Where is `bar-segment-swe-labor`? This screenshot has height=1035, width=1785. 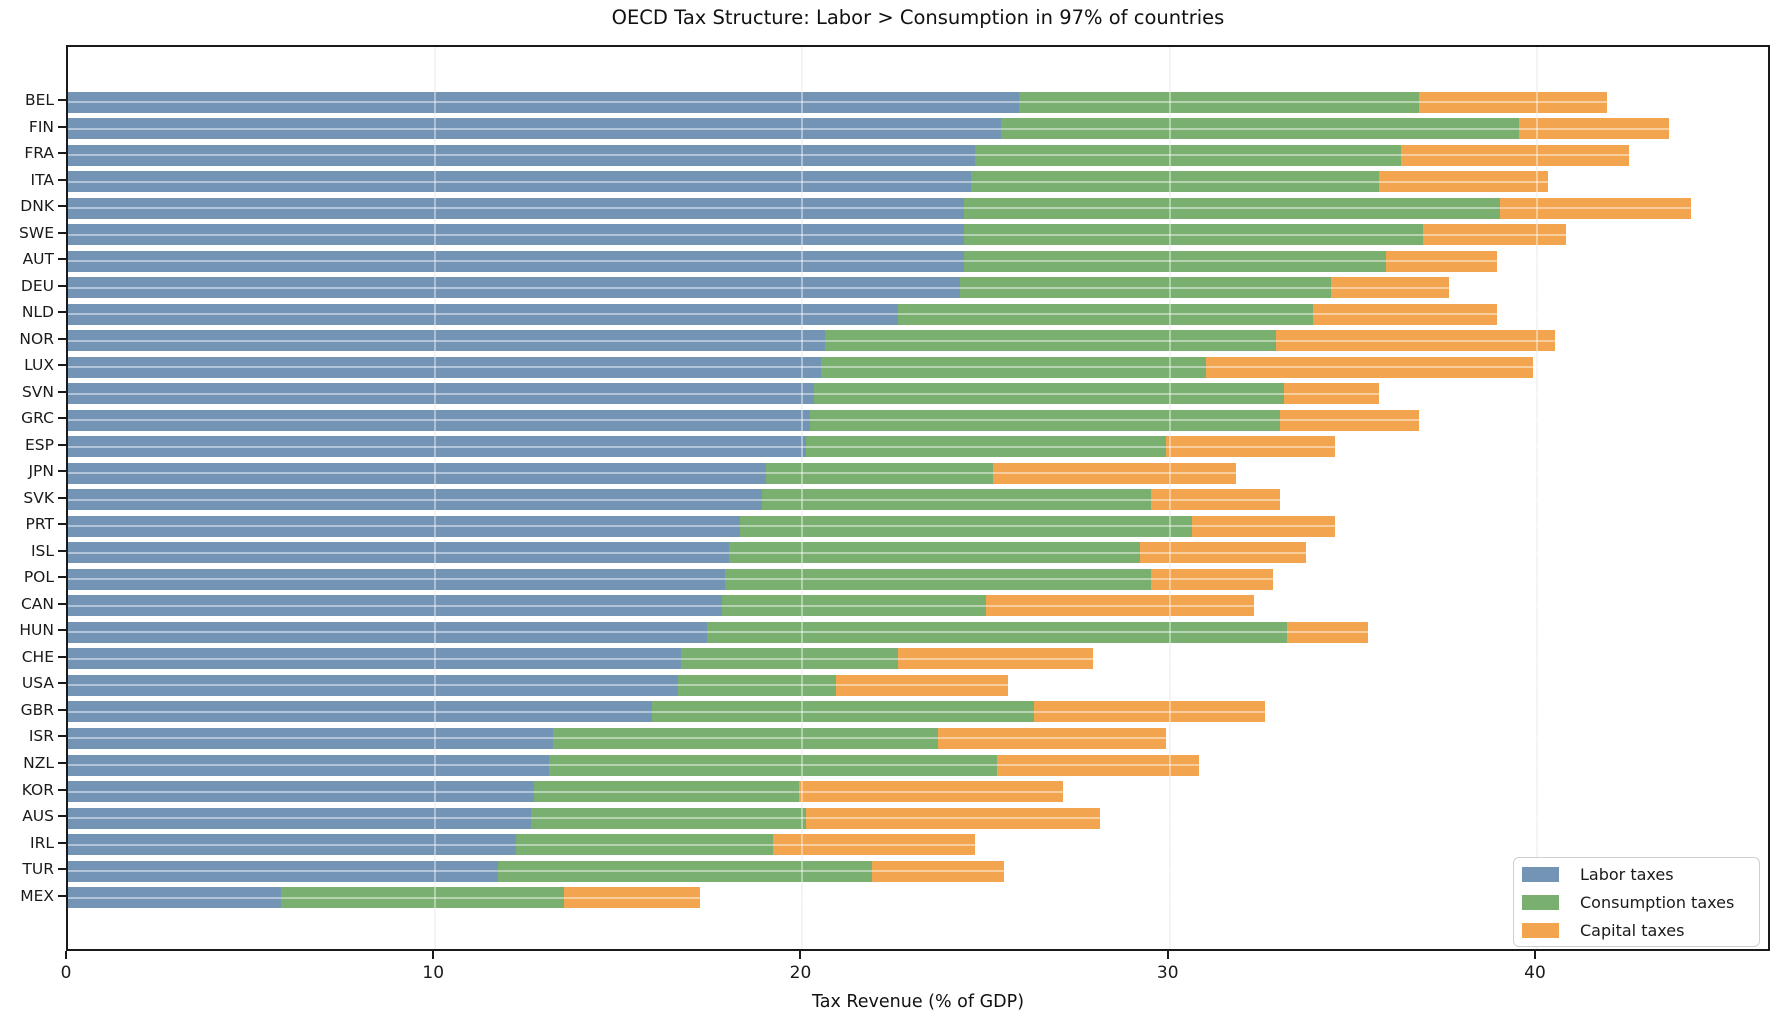 bar-segment-swe-labor is located at coordinates (516, 235).